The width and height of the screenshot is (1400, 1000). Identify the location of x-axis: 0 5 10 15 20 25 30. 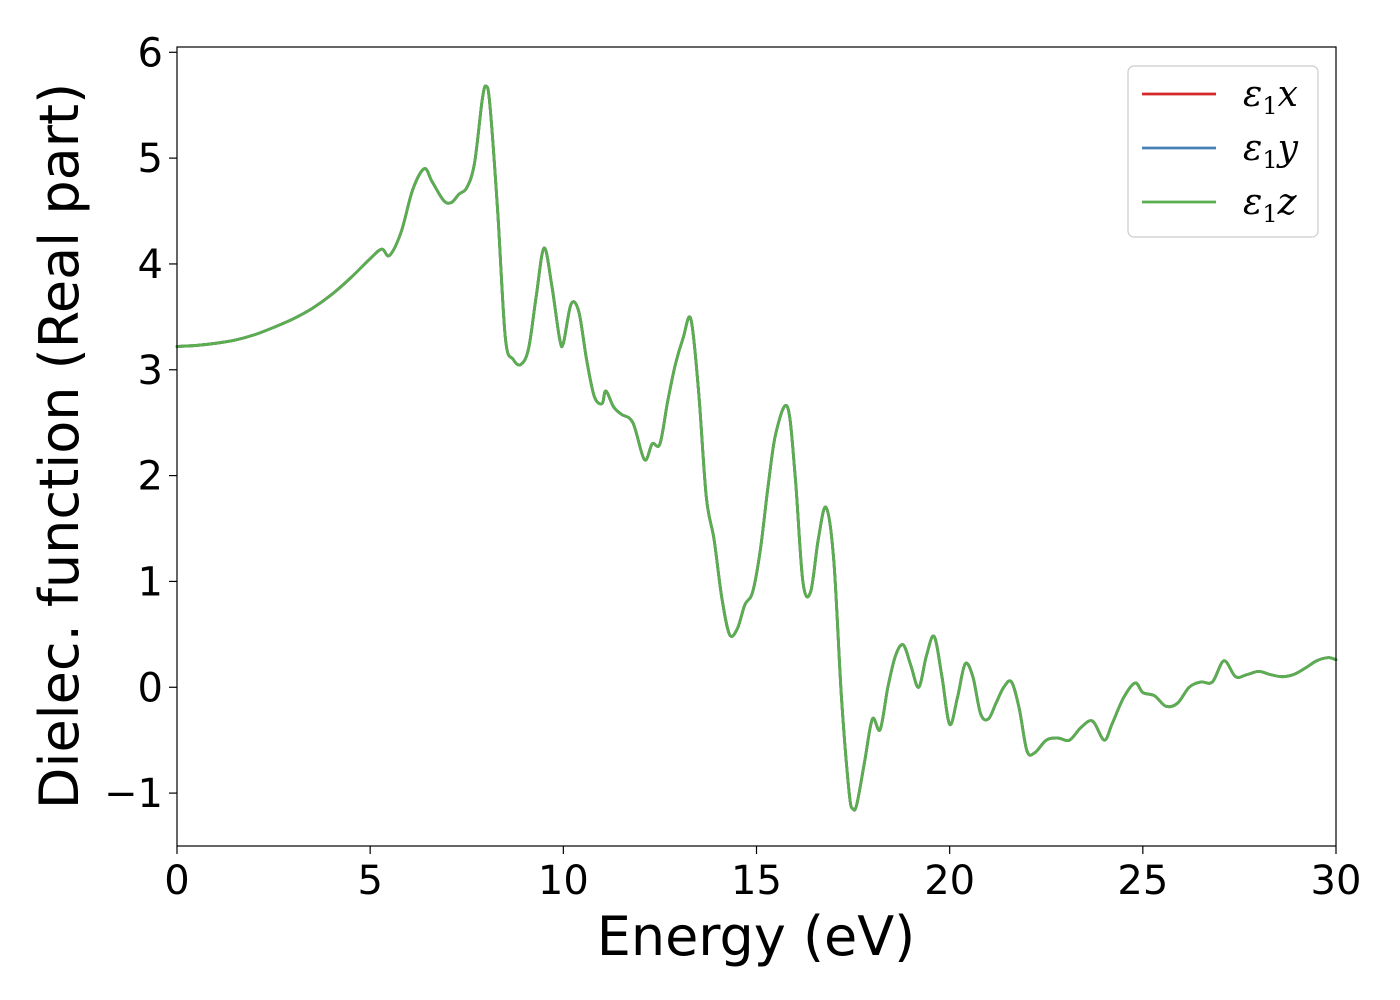
(762, 875).